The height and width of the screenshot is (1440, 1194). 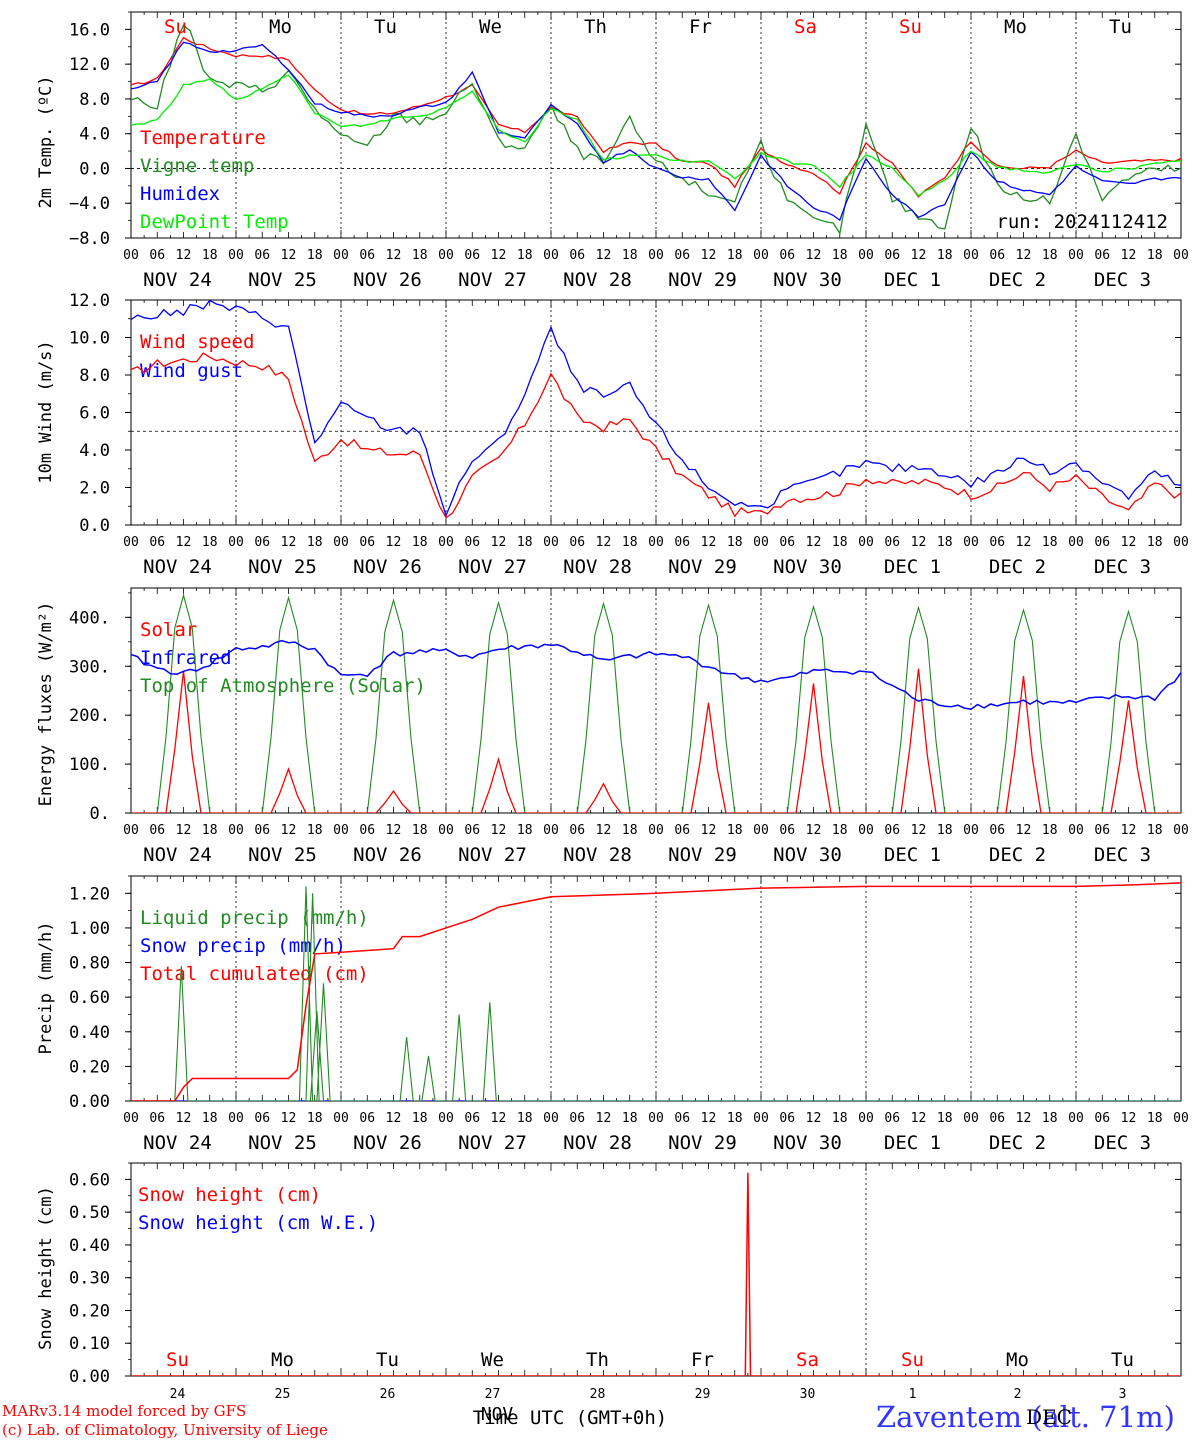 I want to click on date-label: NOV 24, so click(x=177, y=855).